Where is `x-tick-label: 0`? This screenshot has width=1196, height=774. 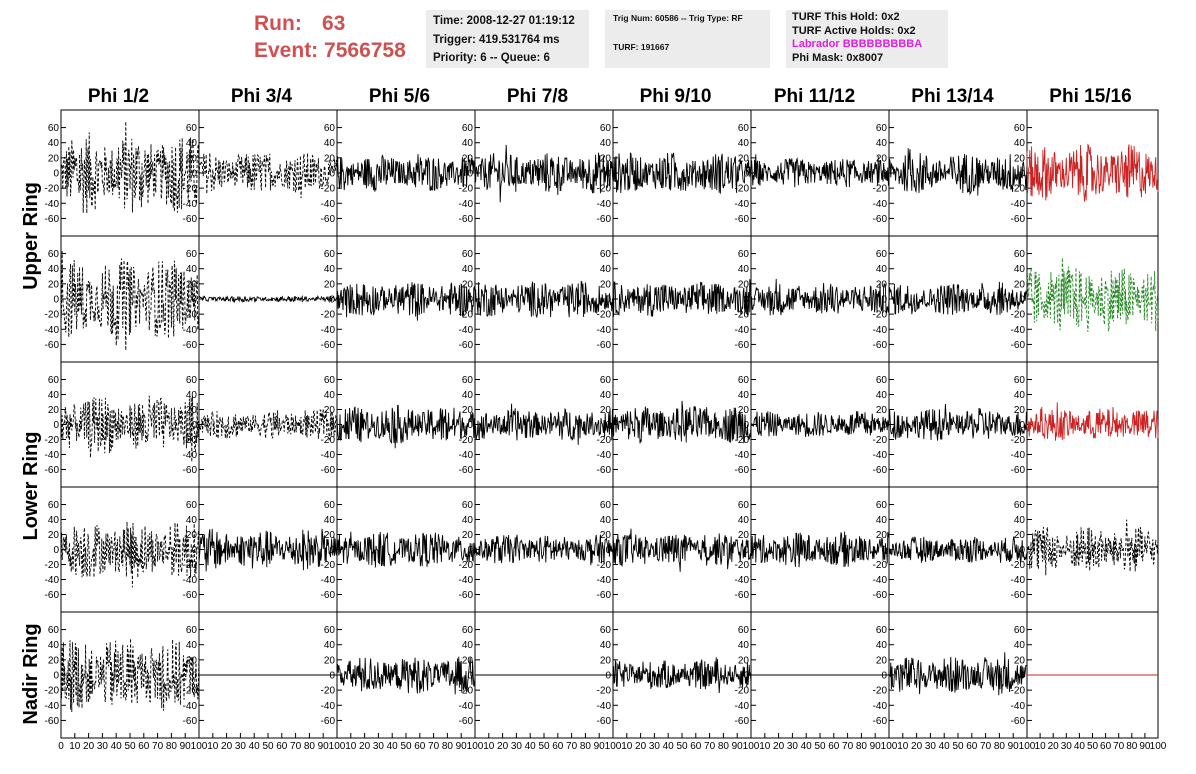
x-tick-label: 0 is located at coordinates (61, 746).